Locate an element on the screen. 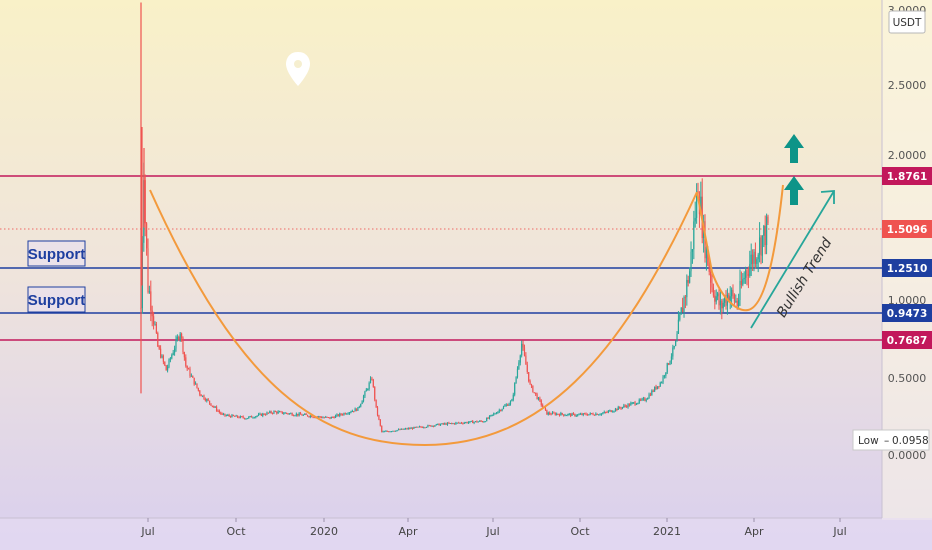 This screenshot has width=932, height=550. x-tick-label: Jul is located at coordinates (492, 531).